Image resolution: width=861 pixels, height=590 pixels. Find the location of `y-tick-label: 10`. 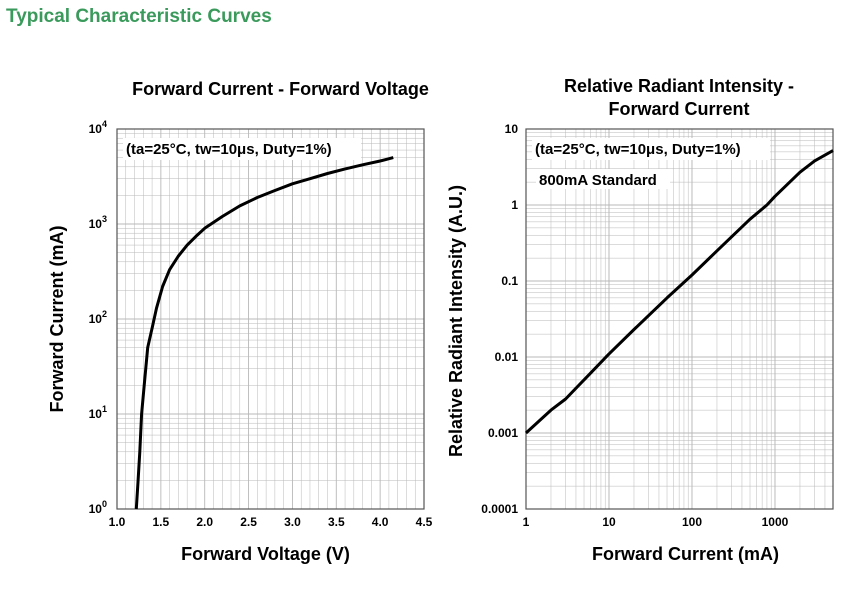

y-tick-label: 10 is located at coordinates (512, 129).